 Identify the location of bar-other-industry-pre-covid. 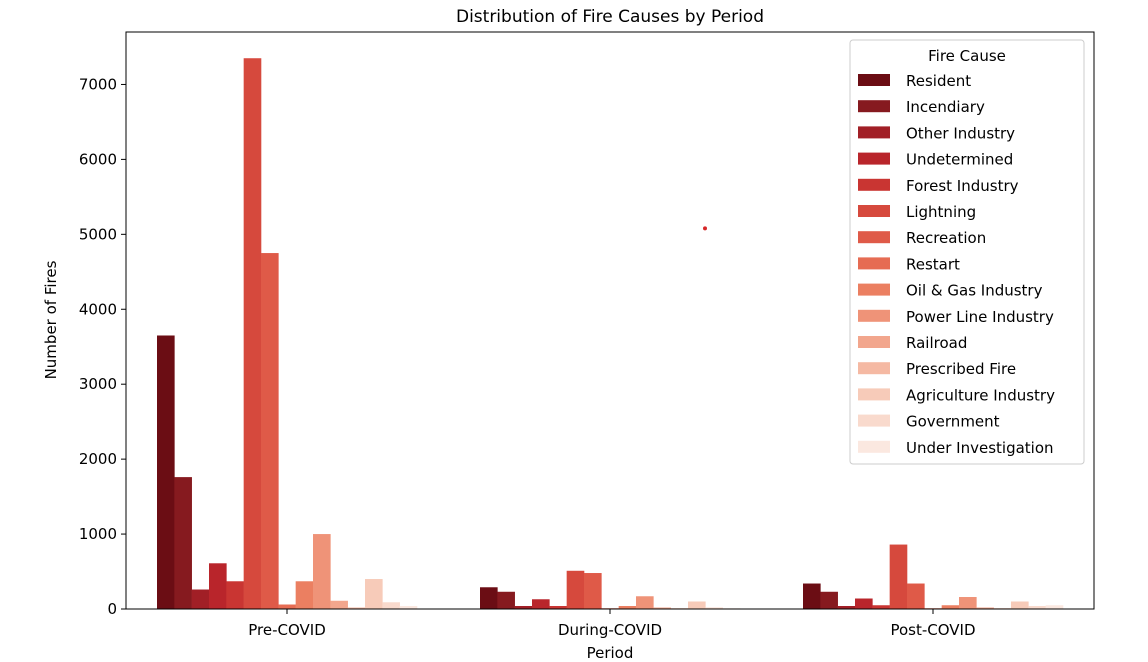
(200, 599).